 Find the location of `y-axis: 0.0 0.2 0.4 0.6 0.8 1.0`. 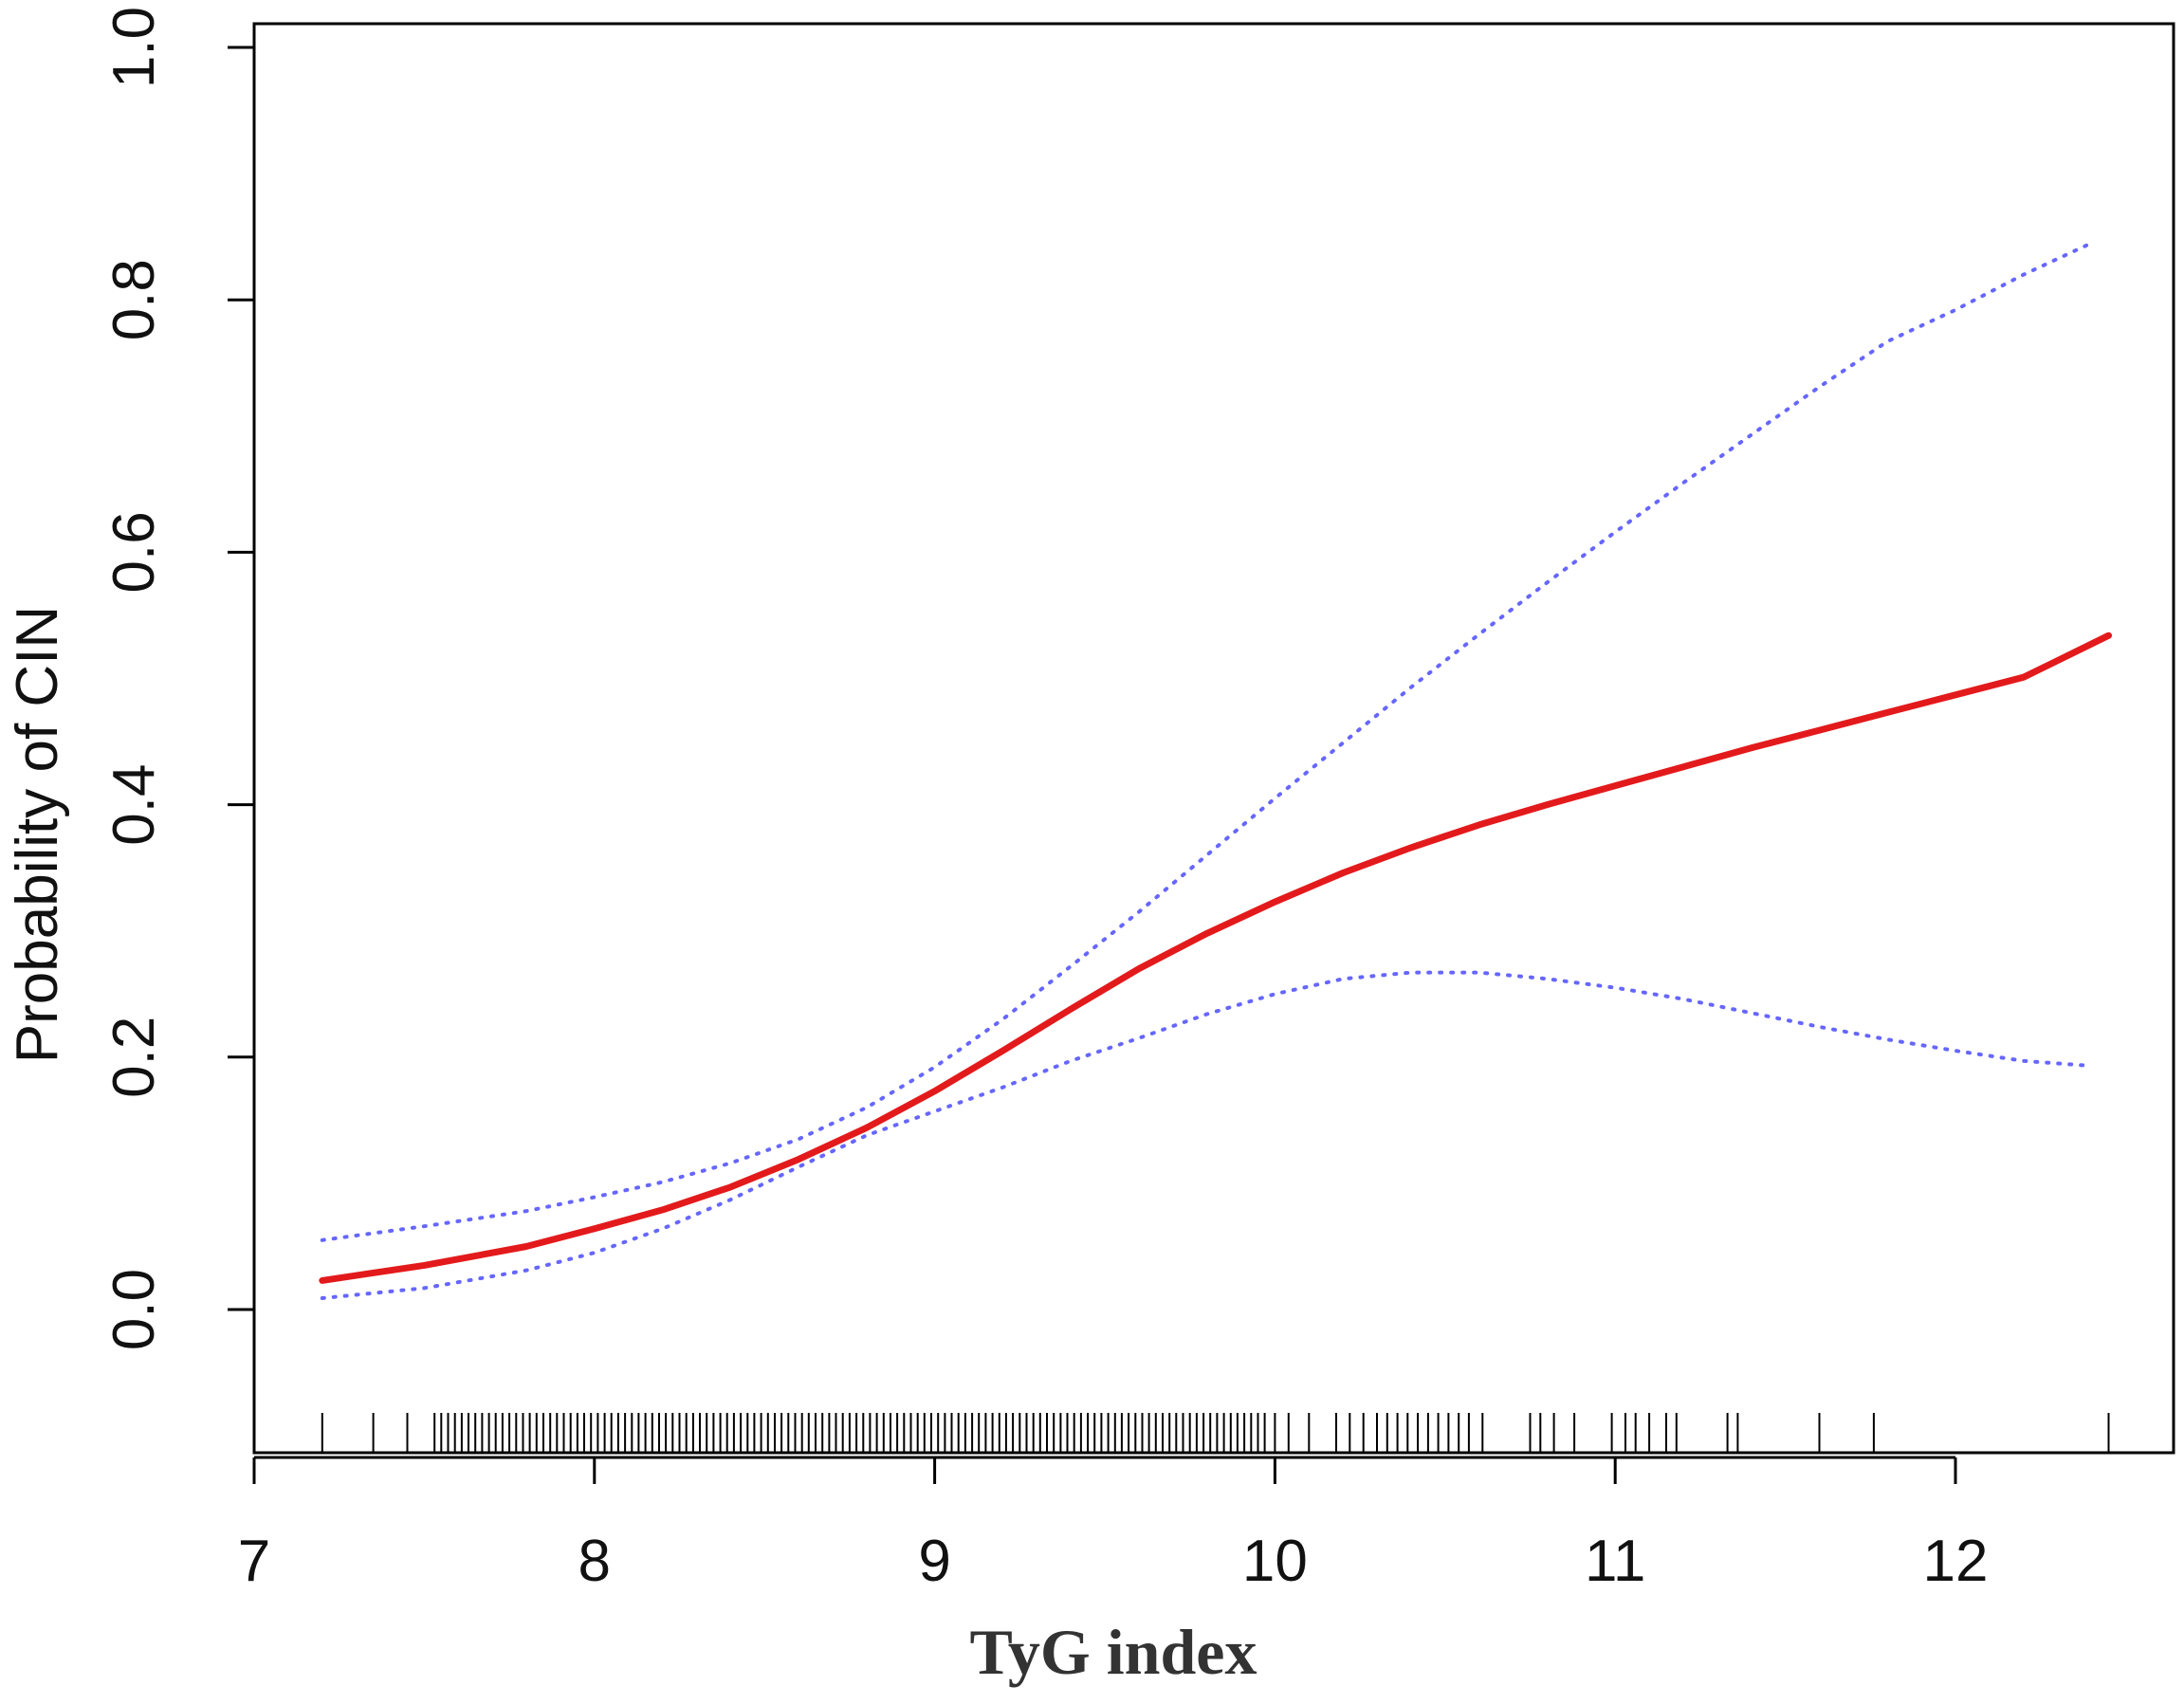

y-axis: 0.0 0.2 0.4 0.6 0.8 1.0 is located at coordinates (177, 678).